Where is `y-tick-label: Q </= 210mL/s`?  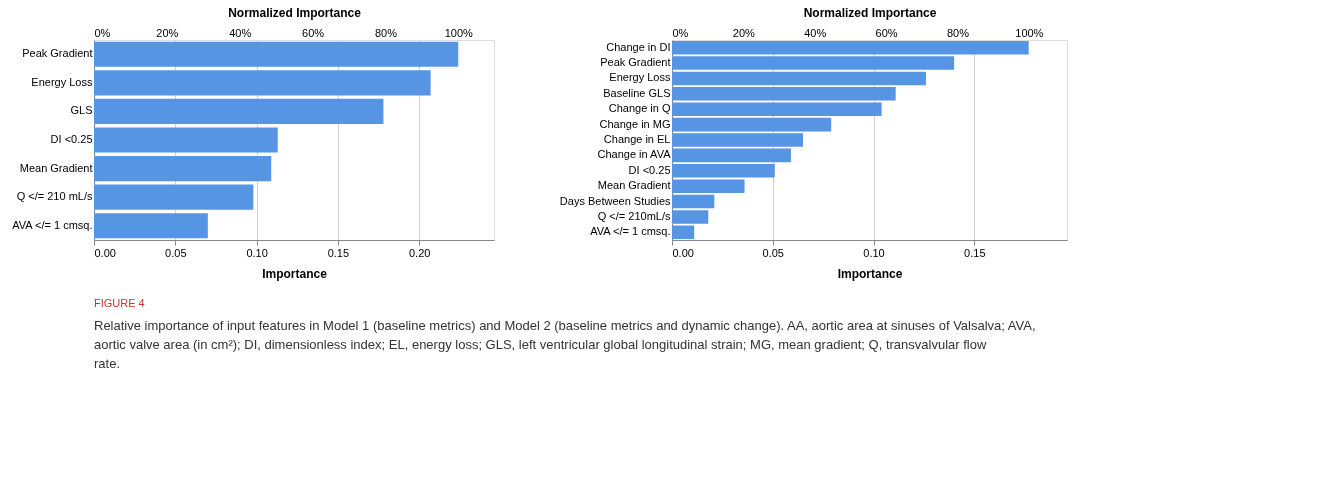
y-tick-label: Q </= 210mL/s is located at coordinates (634, 215).